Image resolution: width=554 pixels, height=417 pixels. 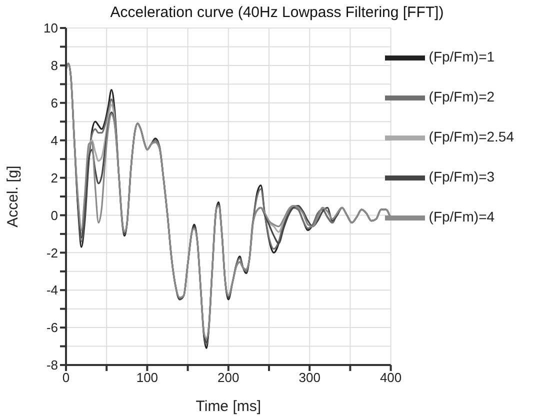 What do you see at coordinates (277, 12) in the screenshot?
I see `chart-title: Acceleration curve (40Hz Lowpass Filtering [FFT])` at bounding box center [277, 12].